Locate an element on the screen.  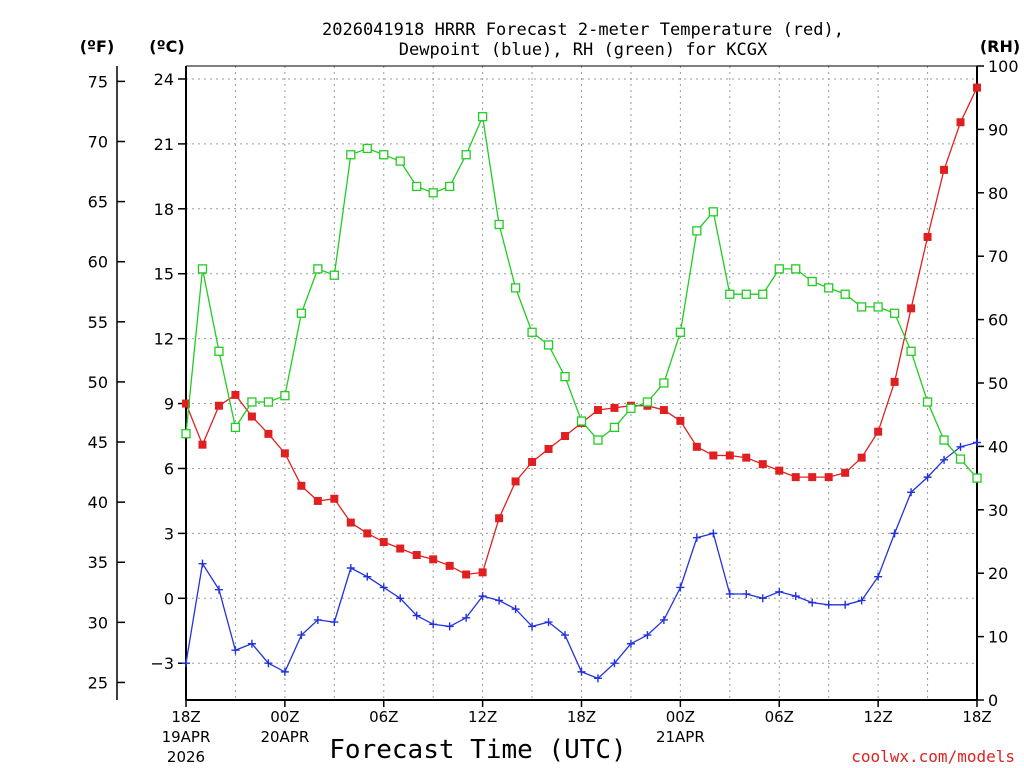
time-date-label: 20APR is located at coordinates (284, 737).